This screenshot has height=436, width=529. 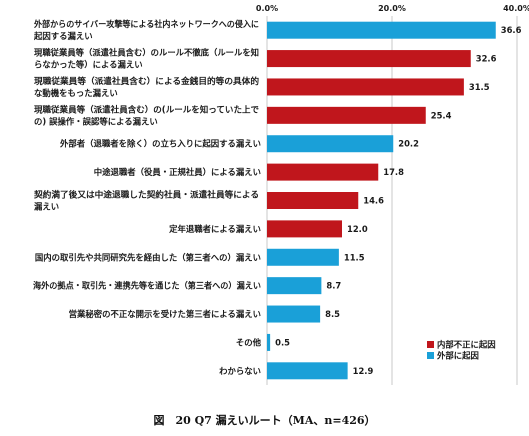 What do you see at coordinates (516, 8) in the screenshot?
I see `x-tick-label: 40.0%` at bounding box center [516, 8].